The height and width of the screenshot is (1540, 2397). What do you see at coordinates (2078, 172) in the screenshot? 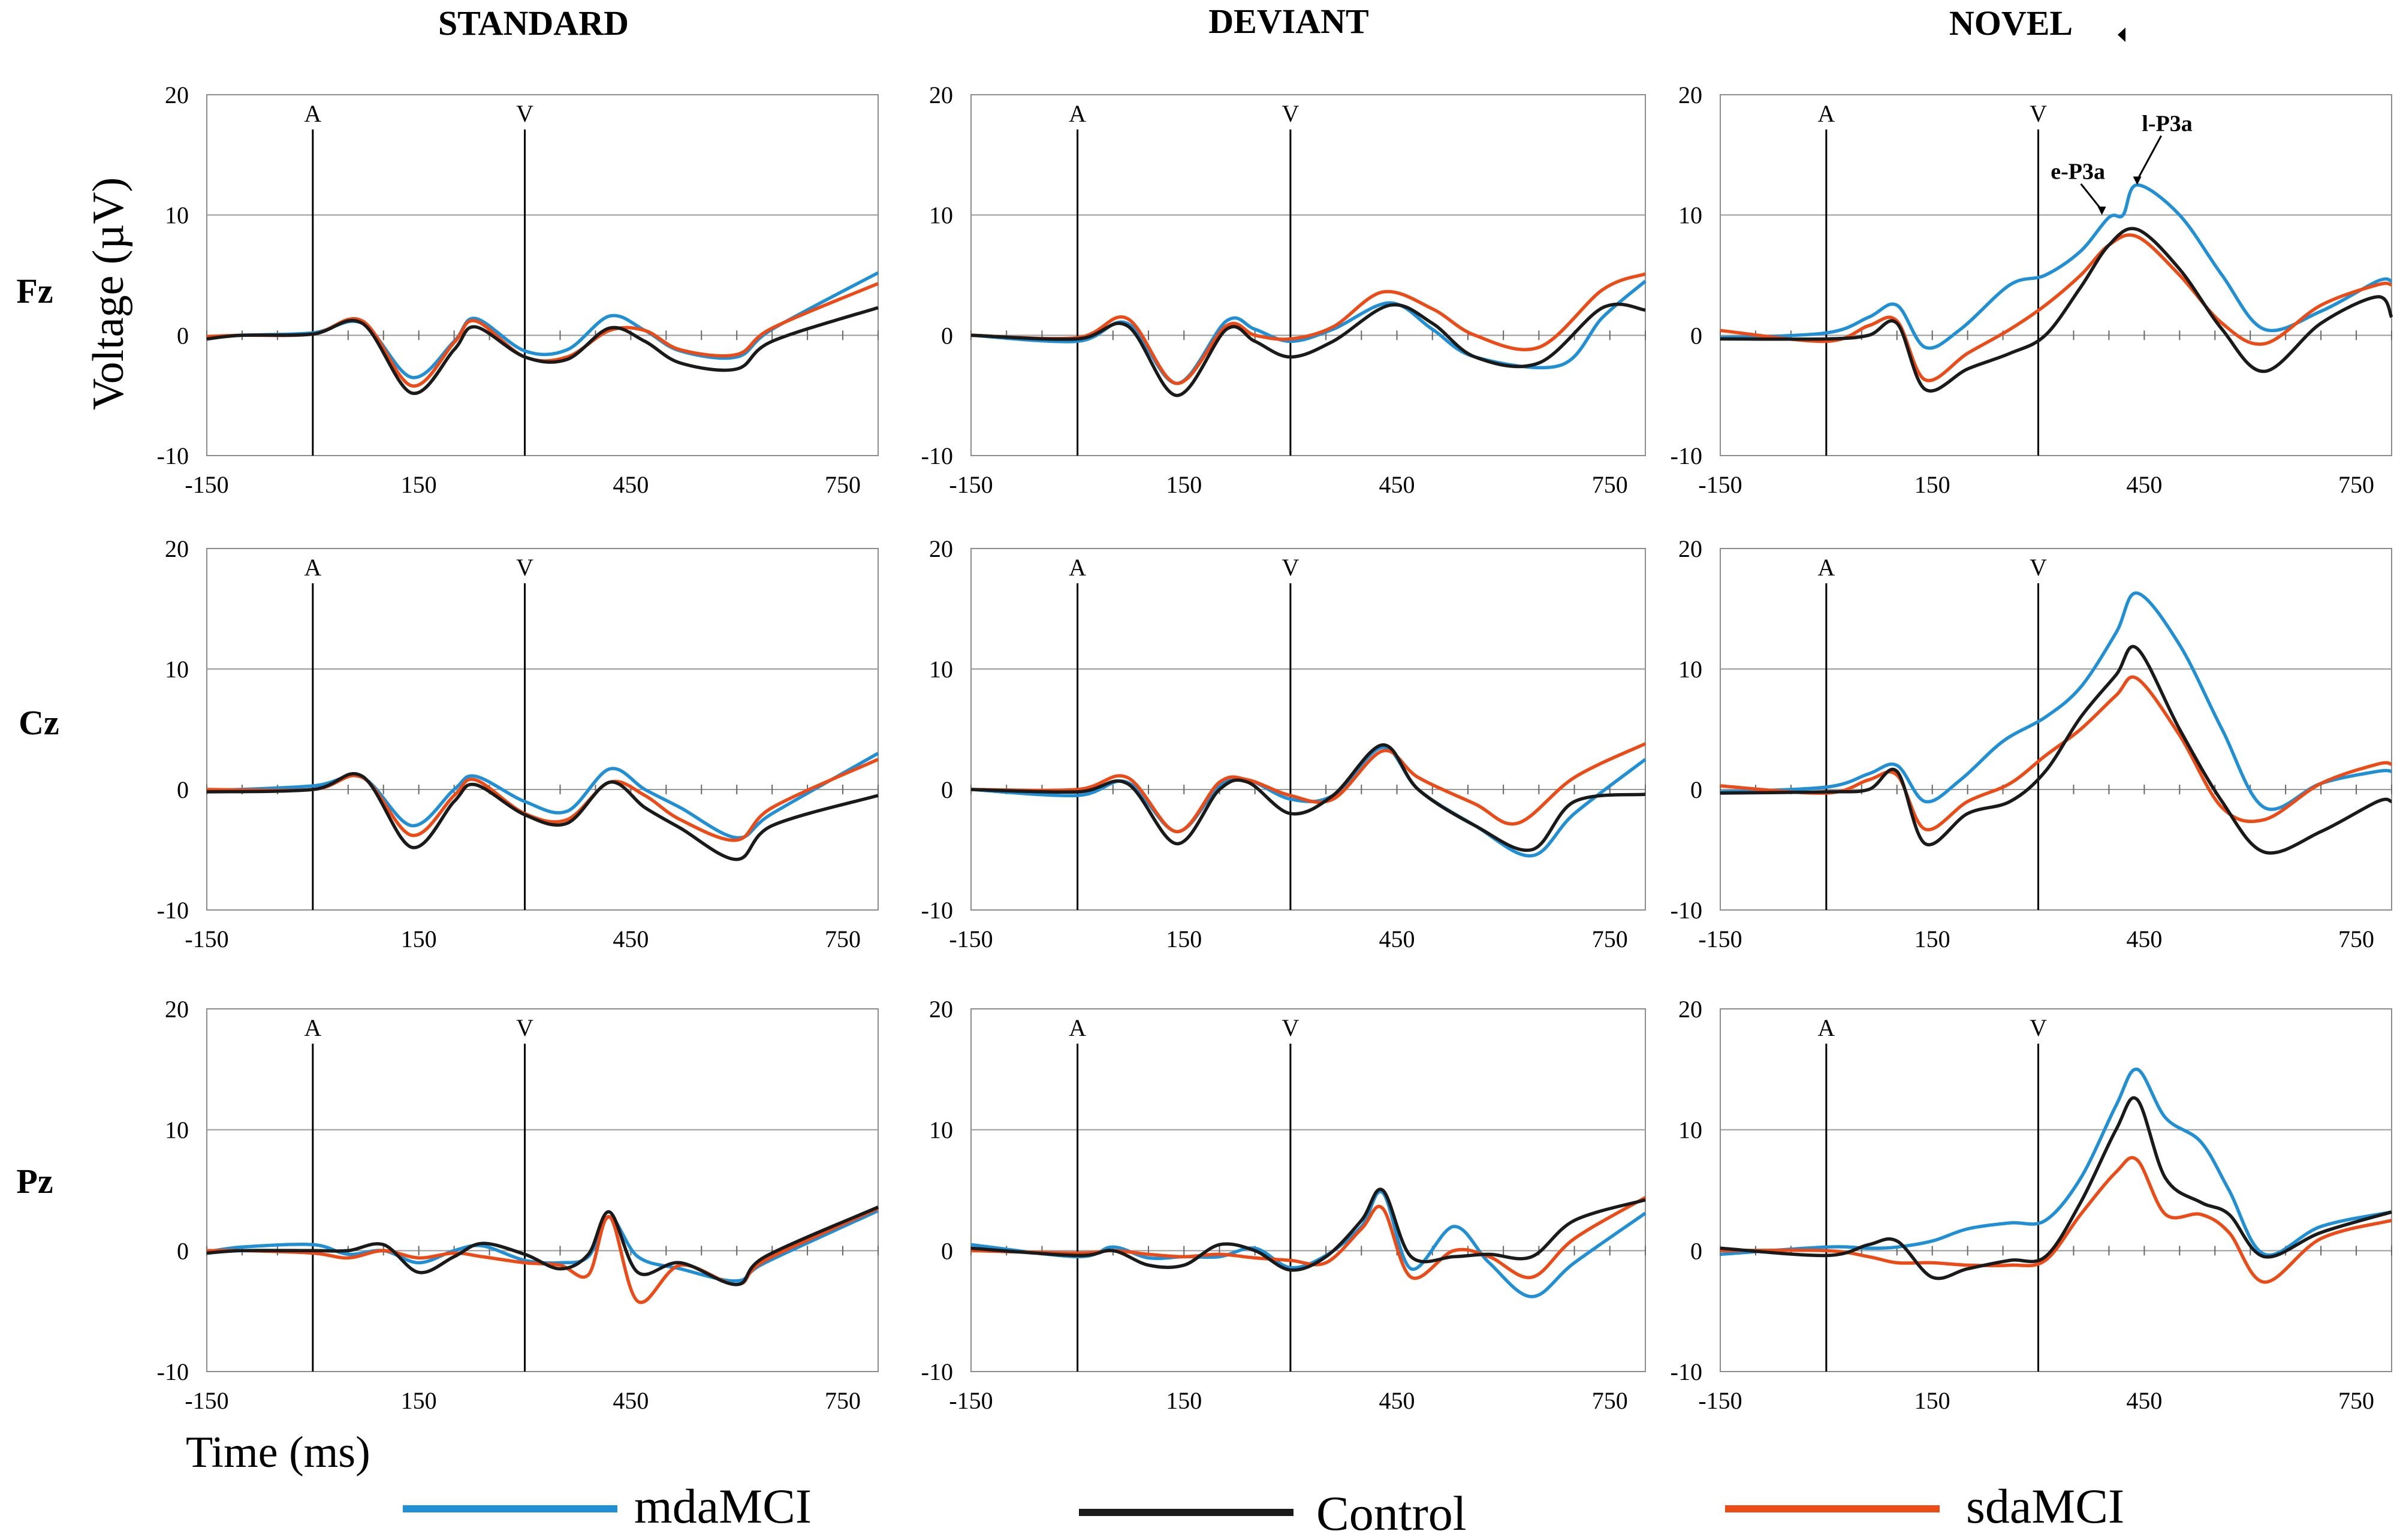
I see `annotation-e-p3a: e-P3a` at bounding box center [2078, 172].